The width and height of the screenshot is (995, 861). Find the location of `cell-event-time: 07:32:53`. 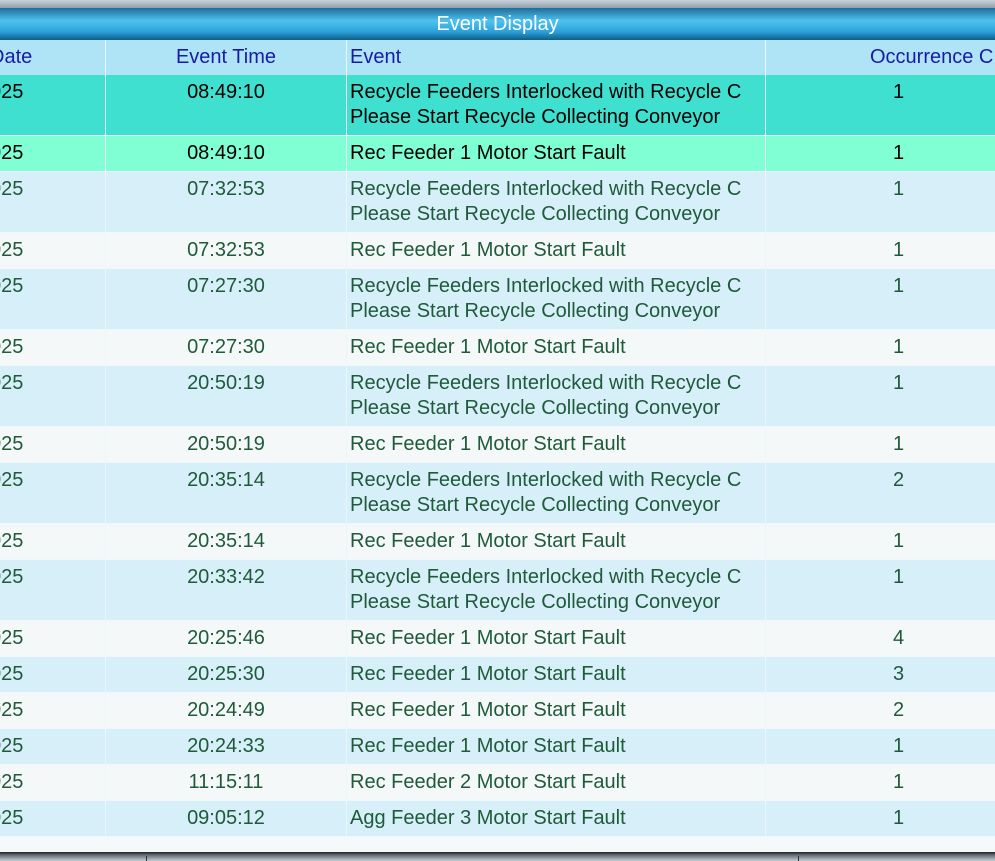

cell-event-time: 07:32:53 is located at coordinates (226, 250).